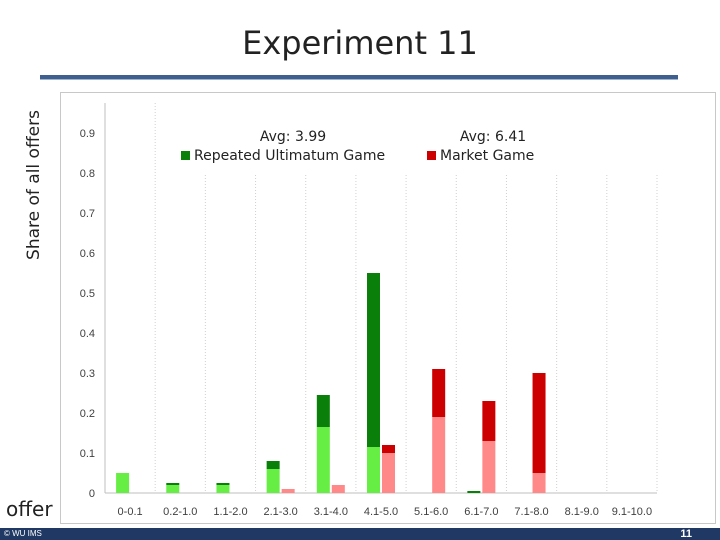 The image size is (720, 540). I want to click on legend-series-label: Repeated Ultimatum Game, so click(289, 156).